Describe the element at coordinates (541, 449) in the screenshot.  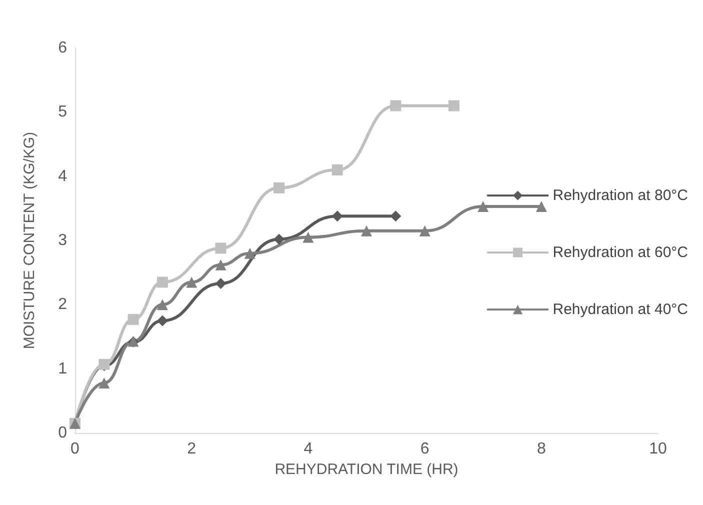
I see `x-tick-label: 8` at that location.